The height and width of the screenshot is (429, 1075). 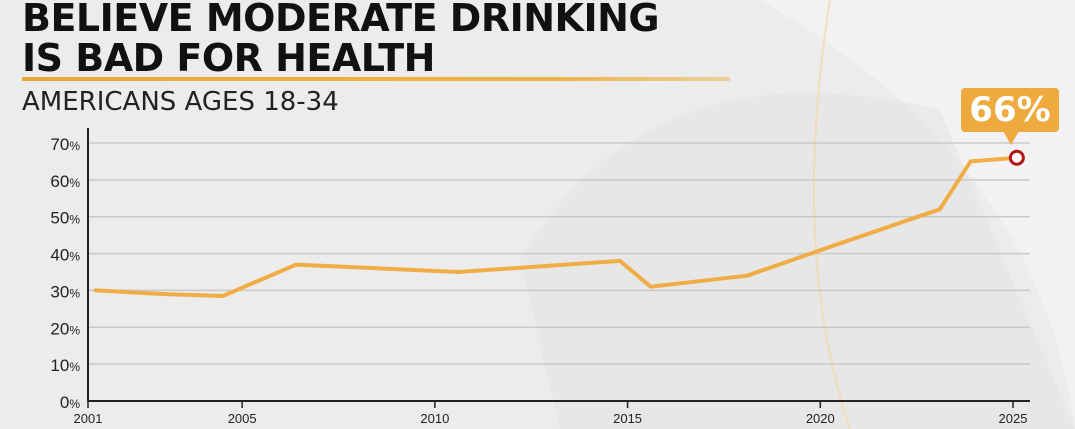 What do you see at coordinates (627, 418) in the screenshot?
I see `x-tick-label: 2015` at bounding box center [627, 418].